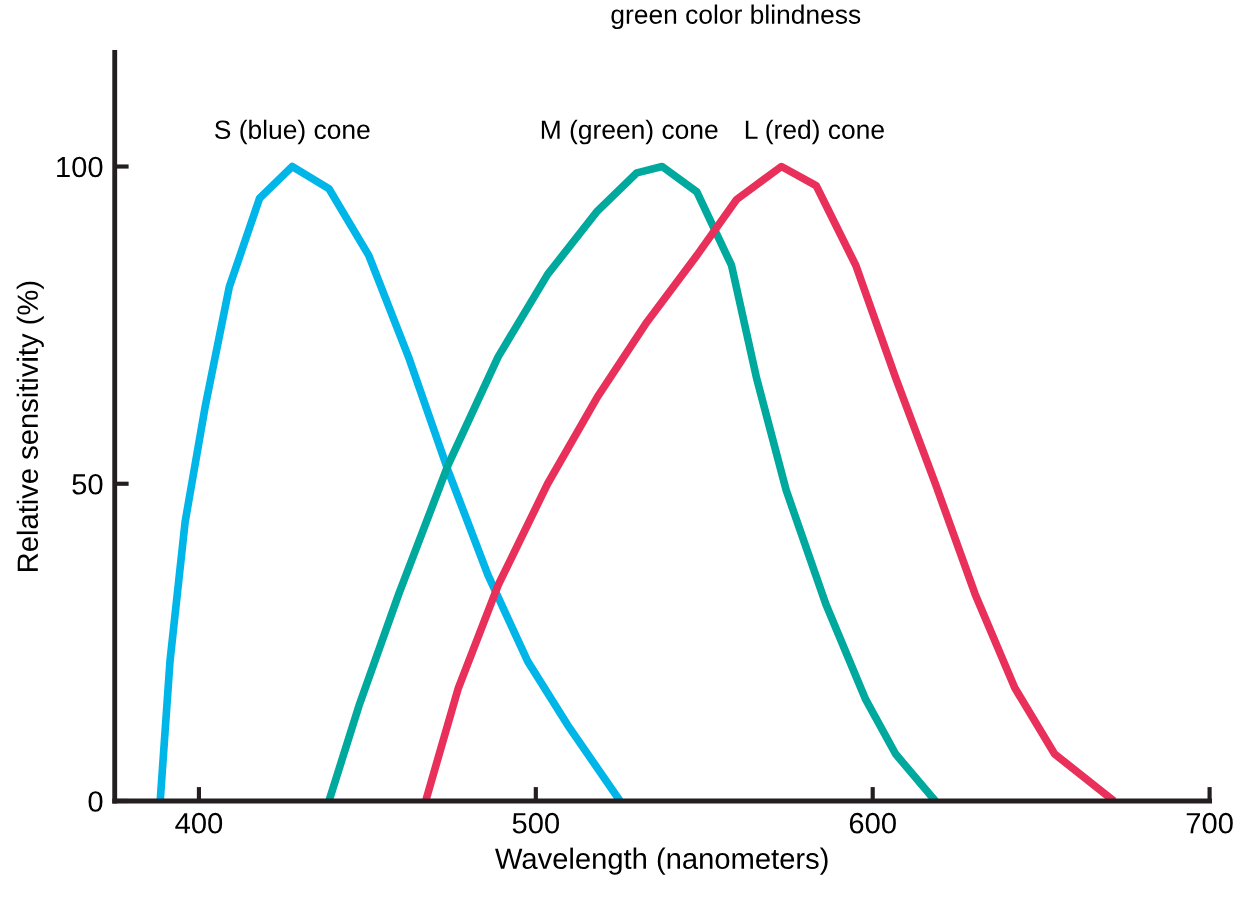 The image size is (1247, 902). What do you see at coordinates (30, 426) in the screenshot?
I see `y-axis-title: Relative sensitivity (%)` at bounding box center [30, 426].